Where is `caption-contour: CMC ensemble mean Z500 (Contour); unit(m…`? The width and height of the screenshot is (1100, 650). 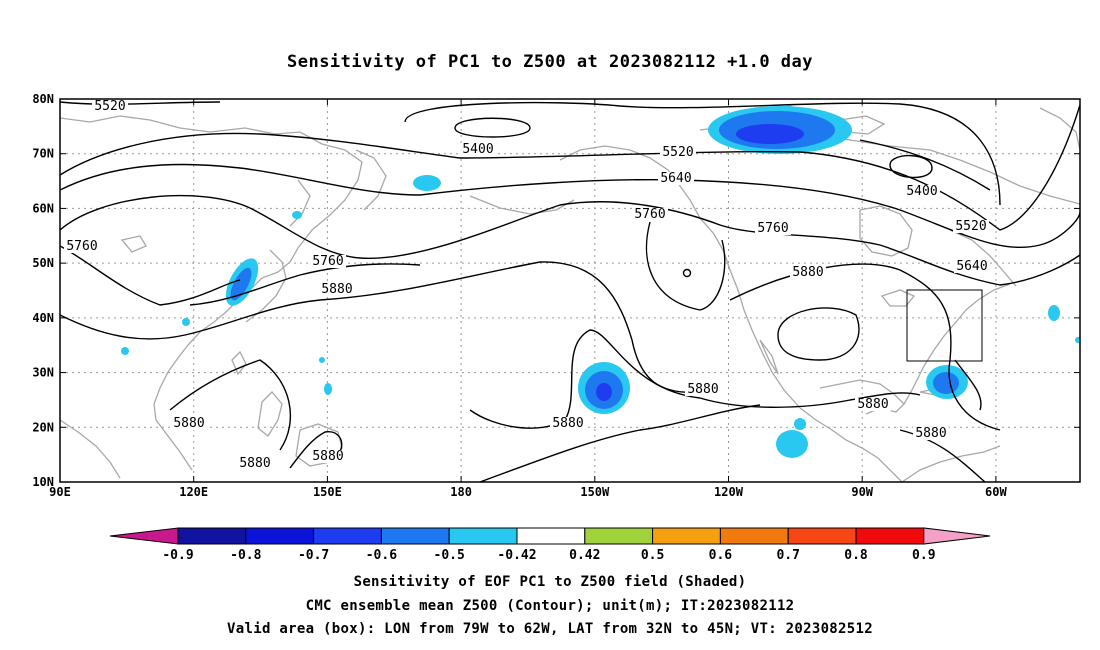 caption-contour: CMC ensemble mean Z500 (Contour); unit(m… is located at coordinates (550, 606).